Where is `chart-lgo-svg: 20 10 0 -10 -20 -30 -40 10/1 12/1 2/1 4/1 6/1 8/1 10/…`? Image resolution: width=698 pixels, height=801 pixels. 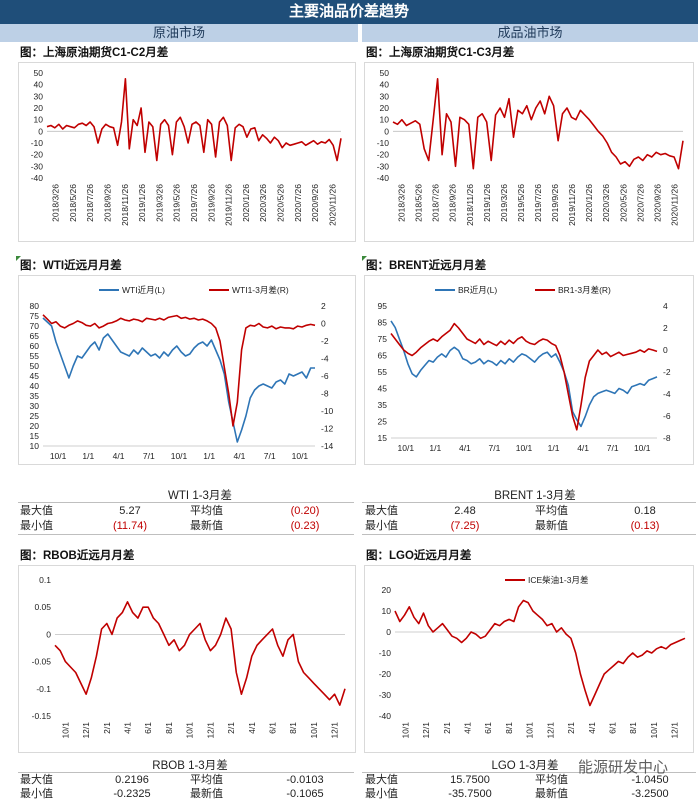
chart-lgo-svg: 20 10 0 -10 -20 -30 -40 10/1 12/1 2/1 4/1 6/1 8/1 10/… is located at coordinates (532, 657).